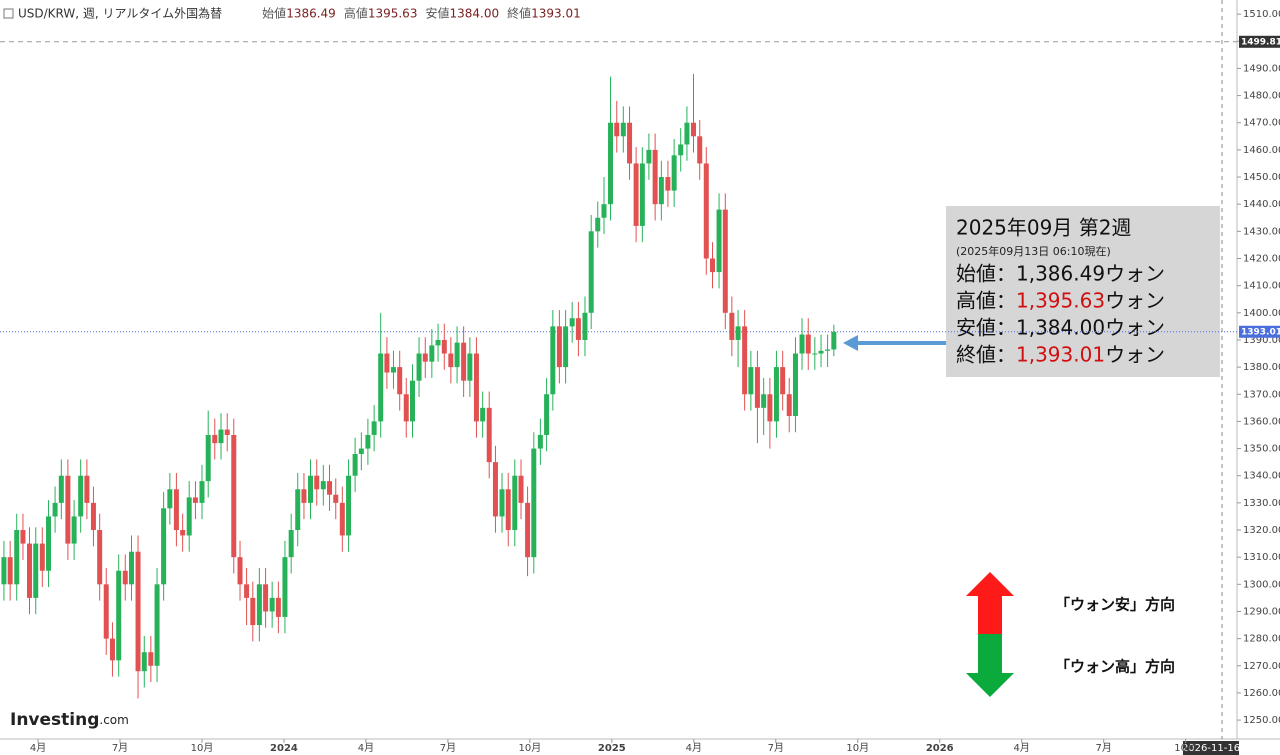 This screenshot has width=1280, height=755. What do you see at coordinates (1115, 667) in the screenshot?
I see `legend-down: 「ウォン高」方向` at bounding box center [1115, 667].